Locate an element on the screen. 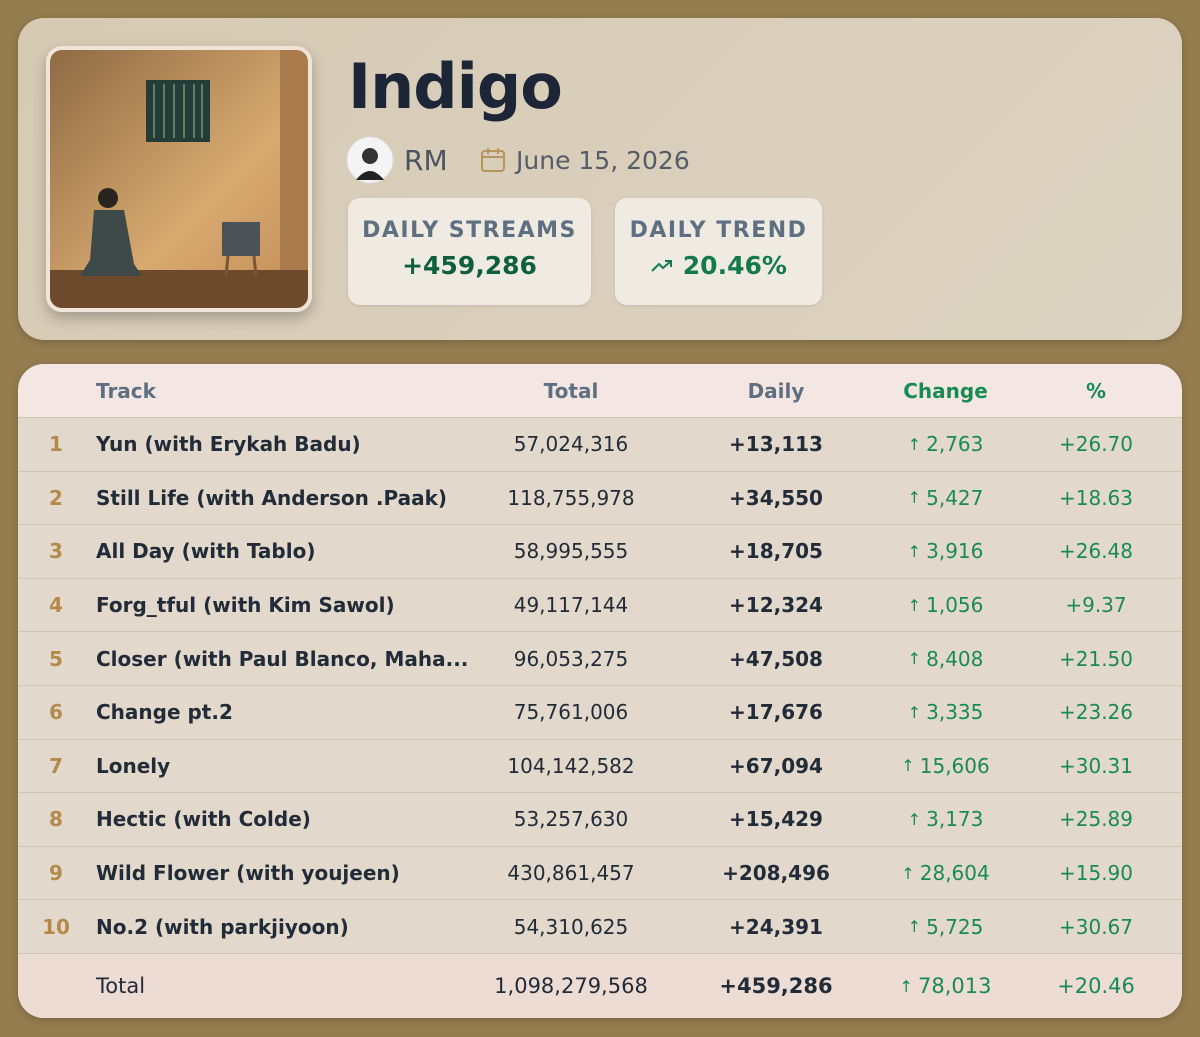  rank: 7 is located at coordinates (56, 765).